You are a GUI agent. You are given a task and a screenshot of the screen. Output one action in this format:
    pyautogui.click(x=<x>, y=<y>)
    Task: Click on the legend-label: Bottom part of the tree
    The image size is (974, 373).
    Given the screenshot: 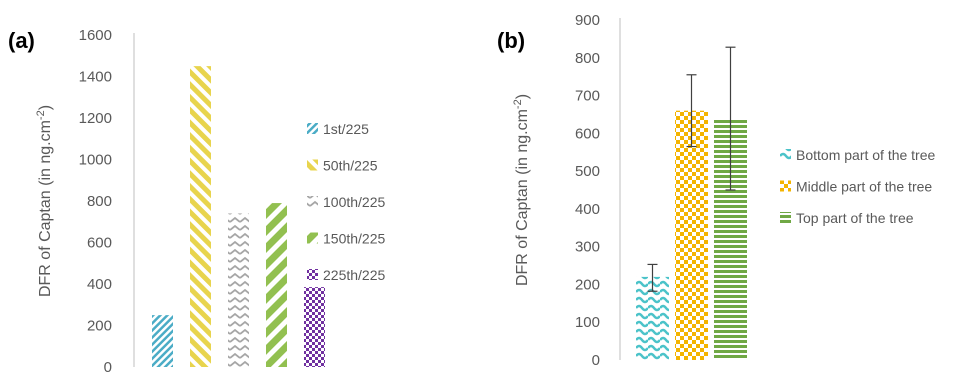 What is the action you would take?
    pyautogui.click(x=866, y=155)
    